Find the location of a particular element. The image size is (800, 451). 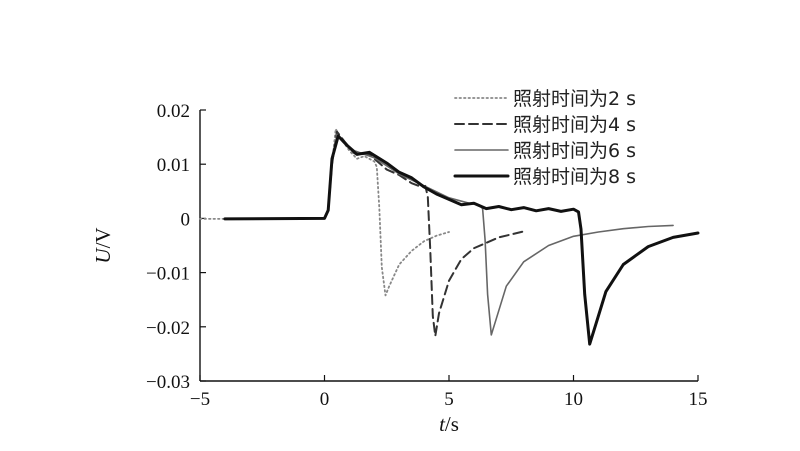

y-axis-title: U/V is located at coordinates (103, 245).